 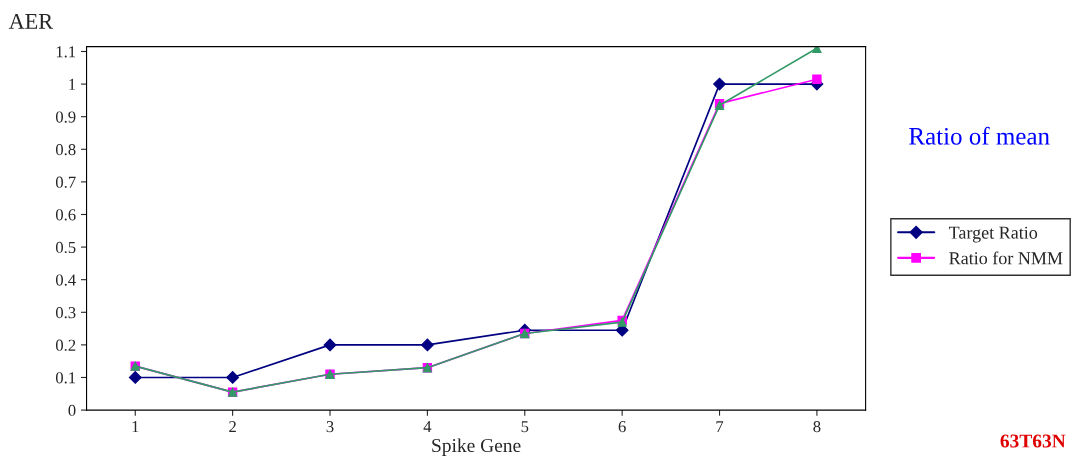 I want to click on y-tick-label: 0.7, so click(x=65, y=182).